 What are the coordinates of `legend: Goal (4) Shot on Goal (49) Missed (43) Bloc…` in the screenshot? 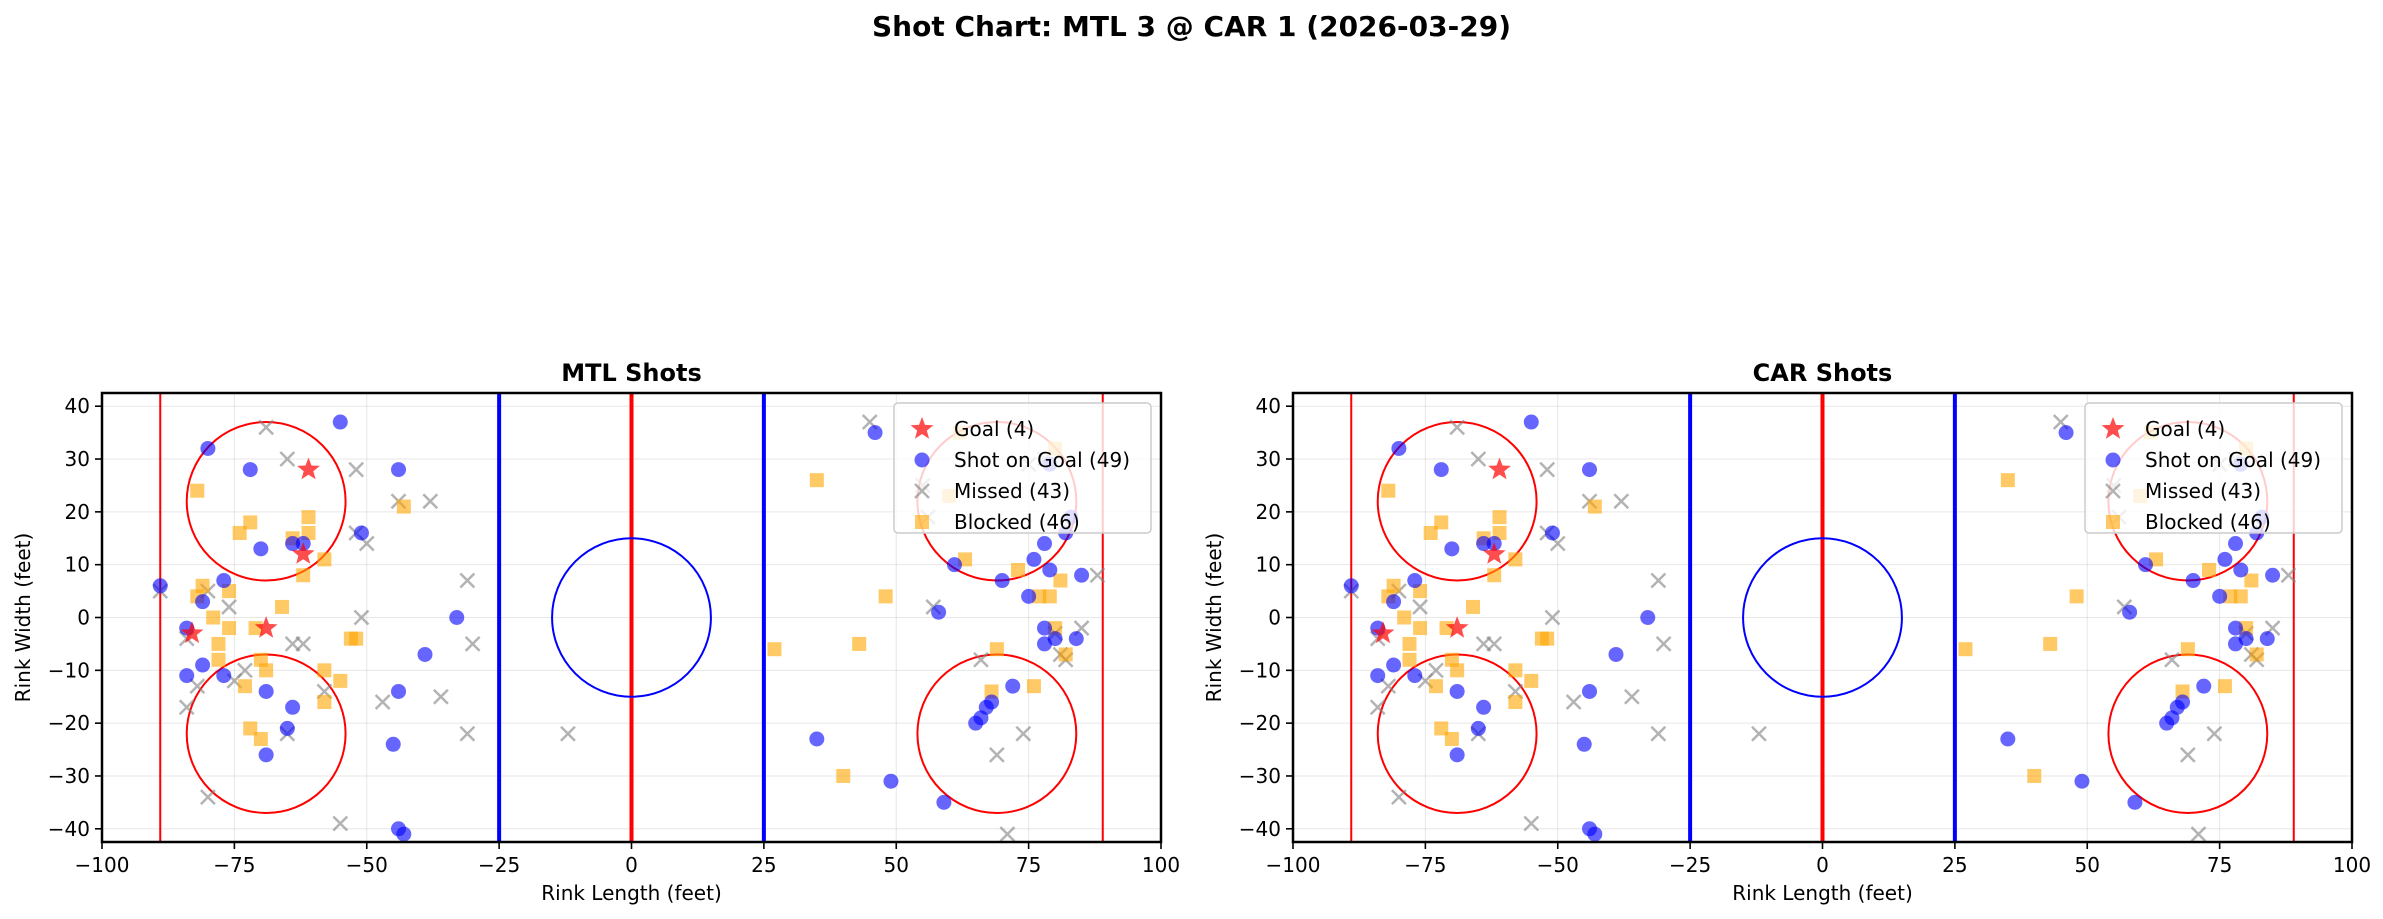 It's located at (2213, 468).